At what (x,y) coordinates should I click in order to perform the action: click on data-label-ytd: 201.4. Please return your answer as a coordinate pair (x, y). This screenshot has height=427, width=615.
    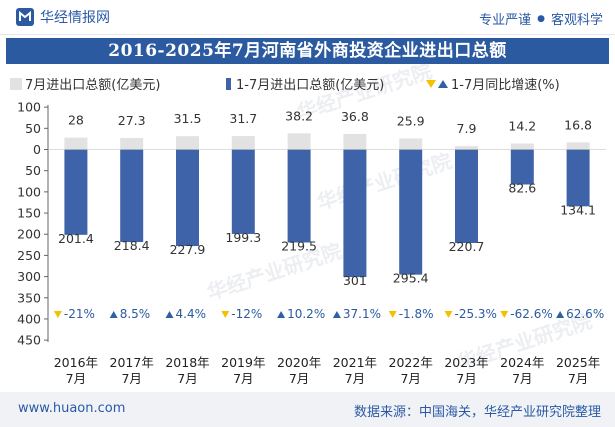
    Looking at the image, I should click on (76, 238).